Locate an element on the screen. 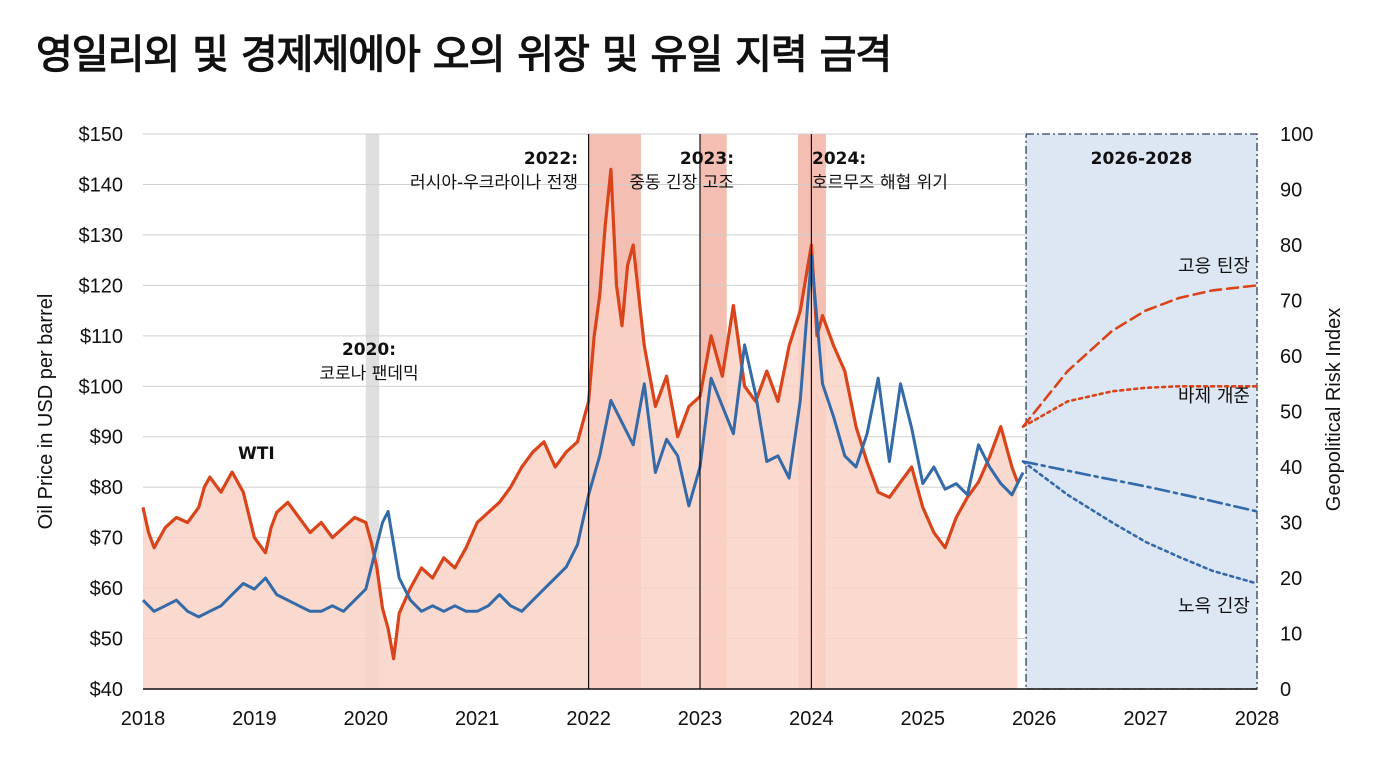  x-tick-label: 2023 is located at coordinates (700, 719).